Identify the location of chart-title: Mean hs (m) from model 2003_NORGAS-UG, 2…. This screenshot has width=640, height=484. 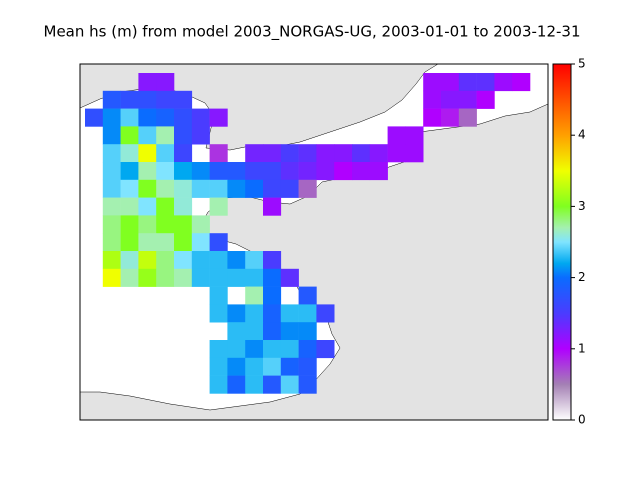
(312, 32).